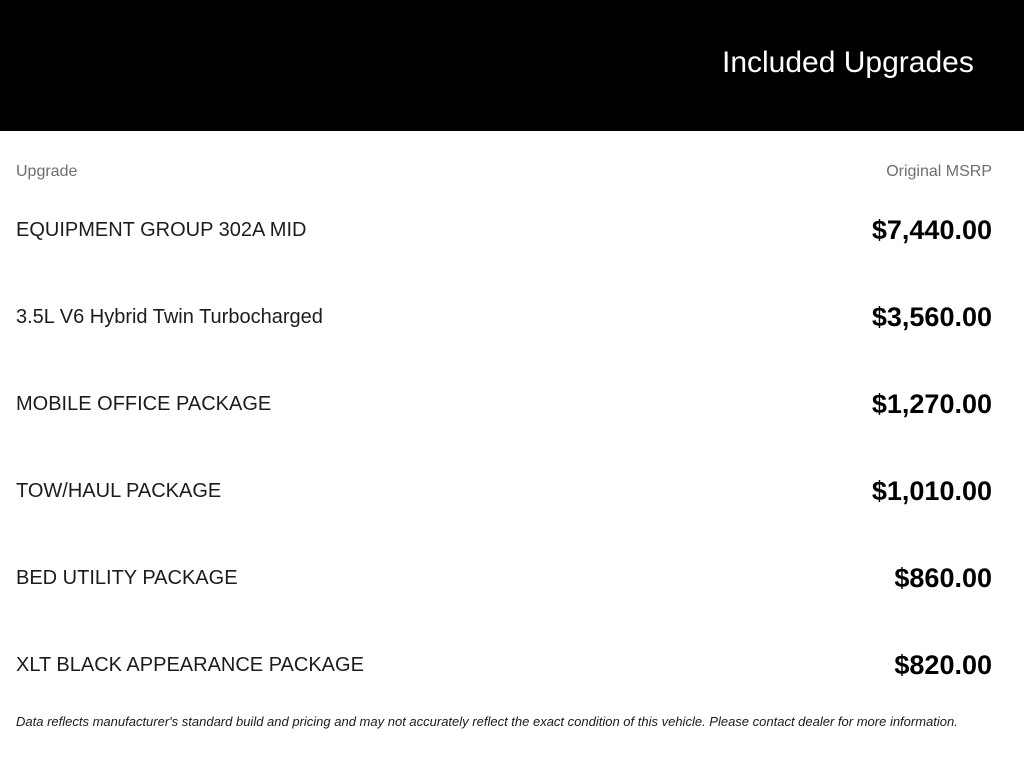 The image size is (1024, 768). What do you see at coordinates (504, 404) in the screenshot?
I see `table-row: MOBILE OFFICE PACKAGE $1,270.00` at bounding box center [504, 404].